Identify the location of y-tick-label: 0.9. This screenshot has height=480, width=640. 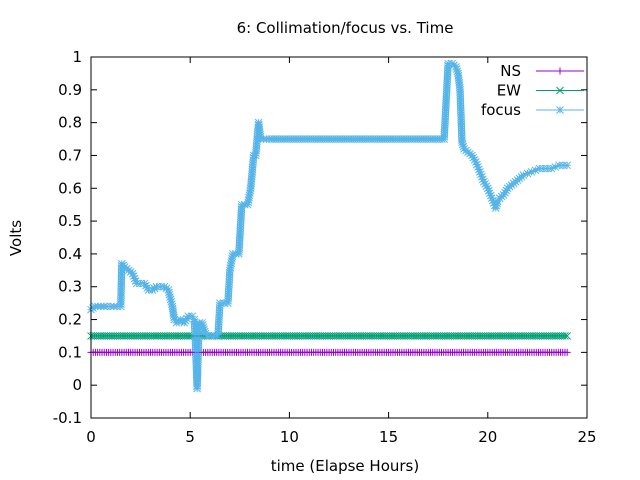
(70, 90).